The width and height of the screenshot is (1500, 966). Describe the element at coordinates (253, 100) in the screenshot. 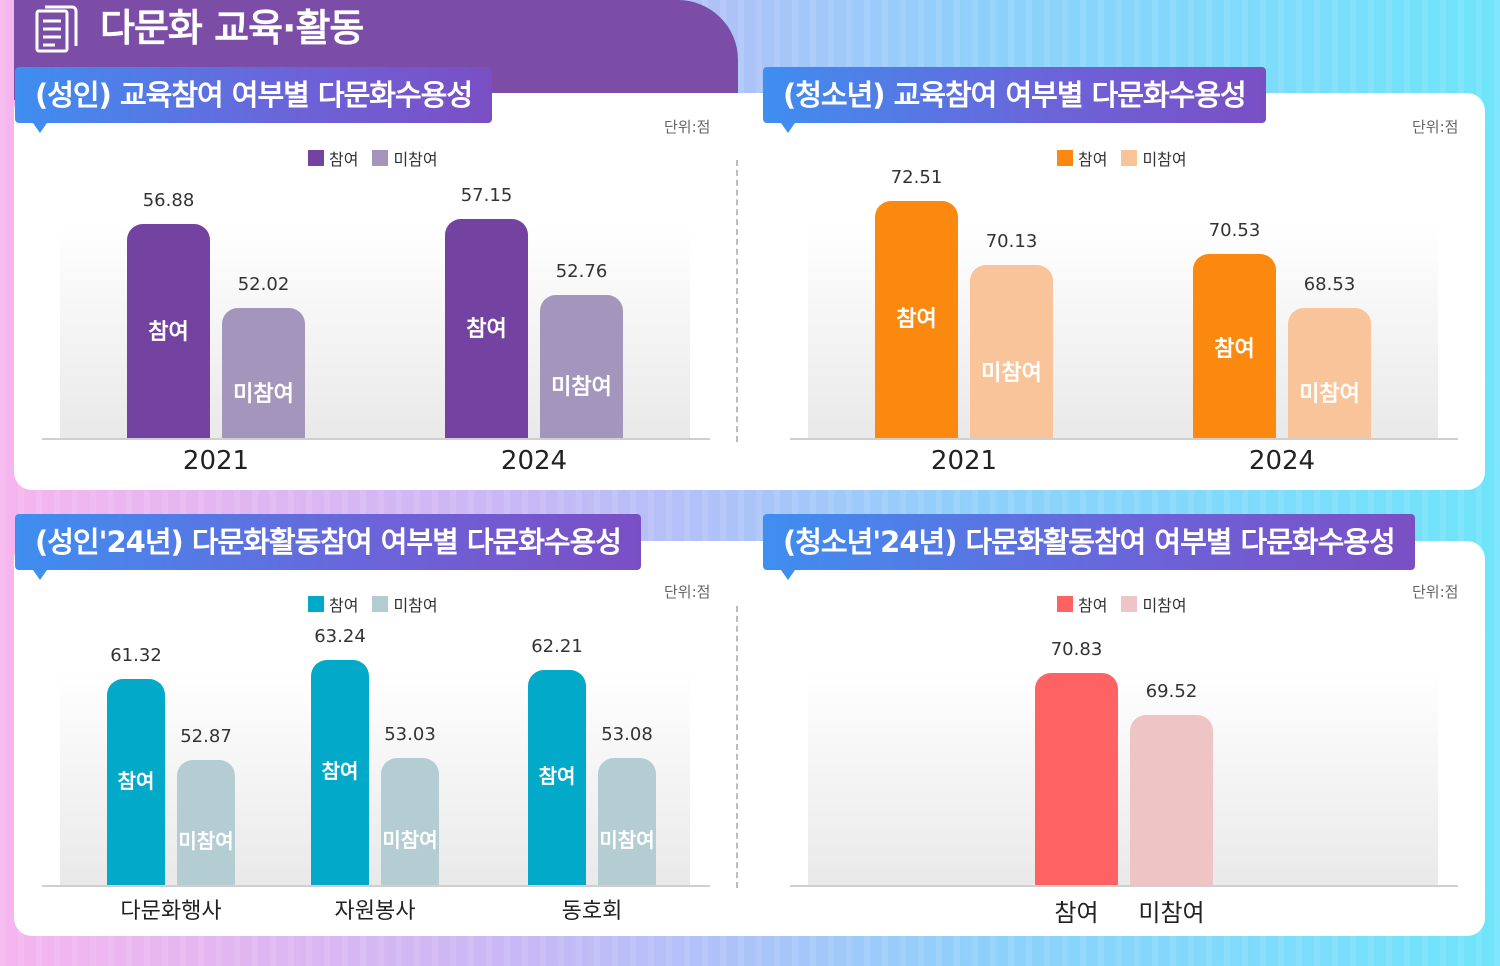

I see `chart-title-adult-education: (성인) 교육참여 여부별 다문화수용성` at that location.